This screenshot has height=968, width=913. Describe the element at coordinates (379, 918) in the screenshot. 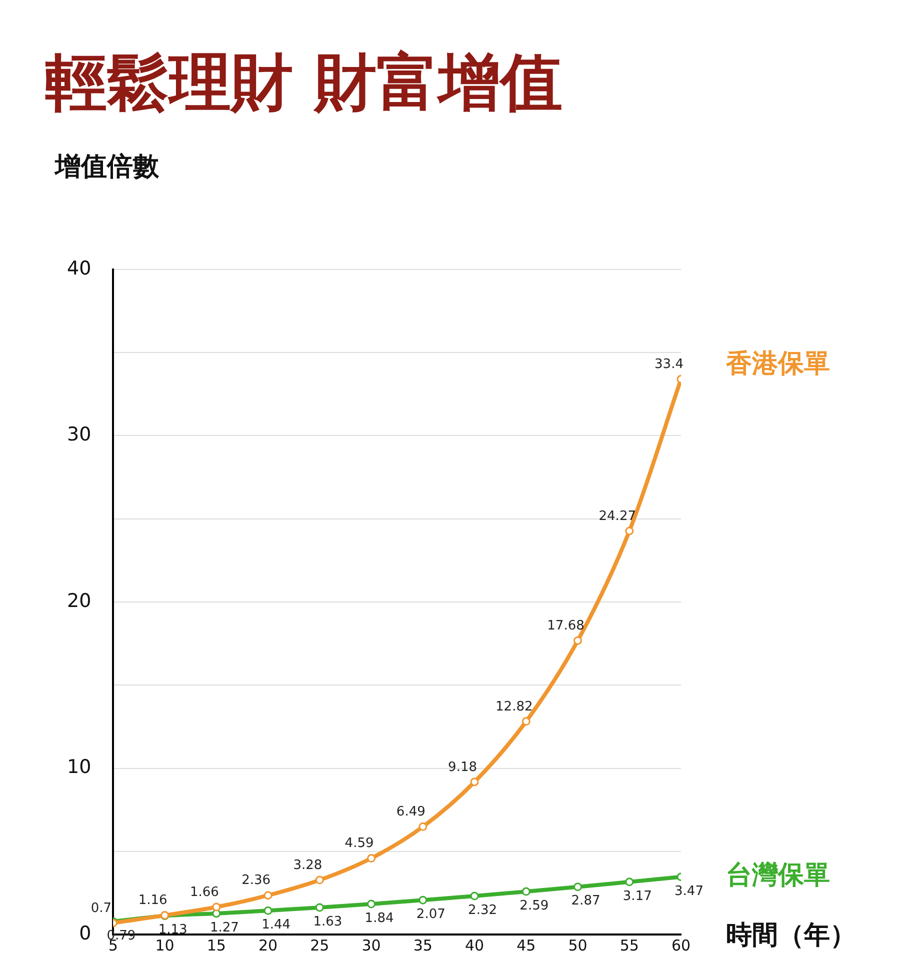

I see `data-label: 1.84` at that location.